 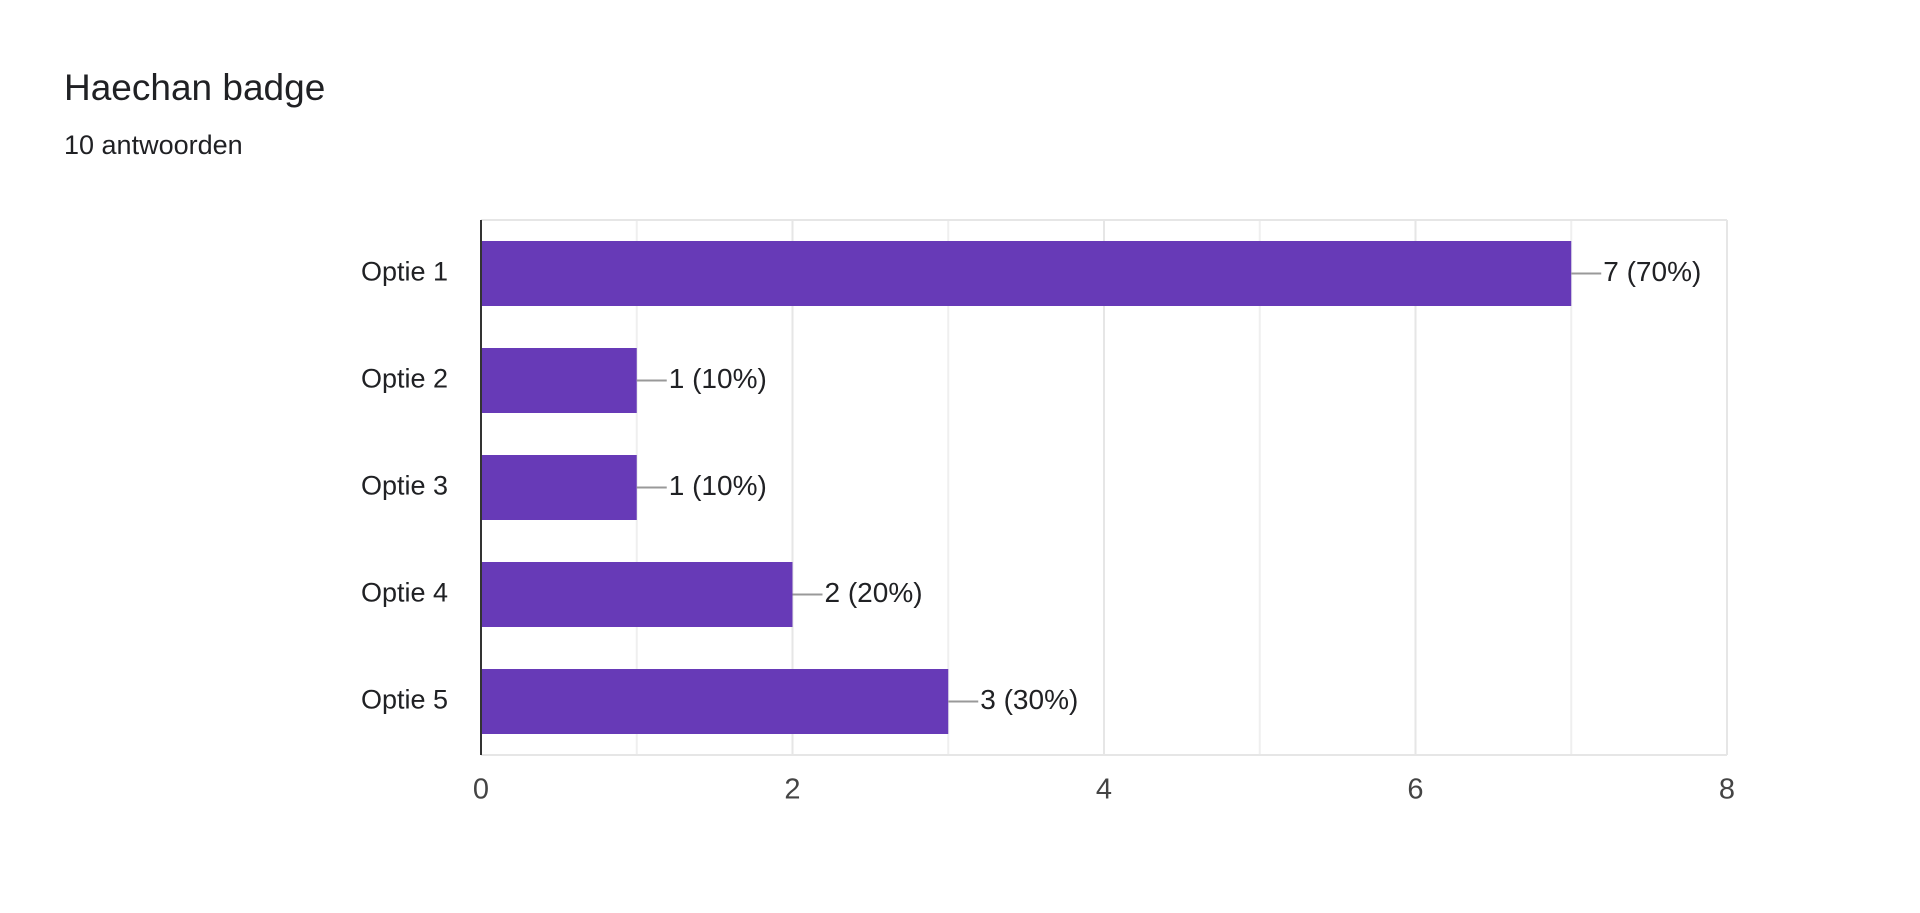 I want to click on y-tick-label: Optie 1, so click(x=404, y=272).